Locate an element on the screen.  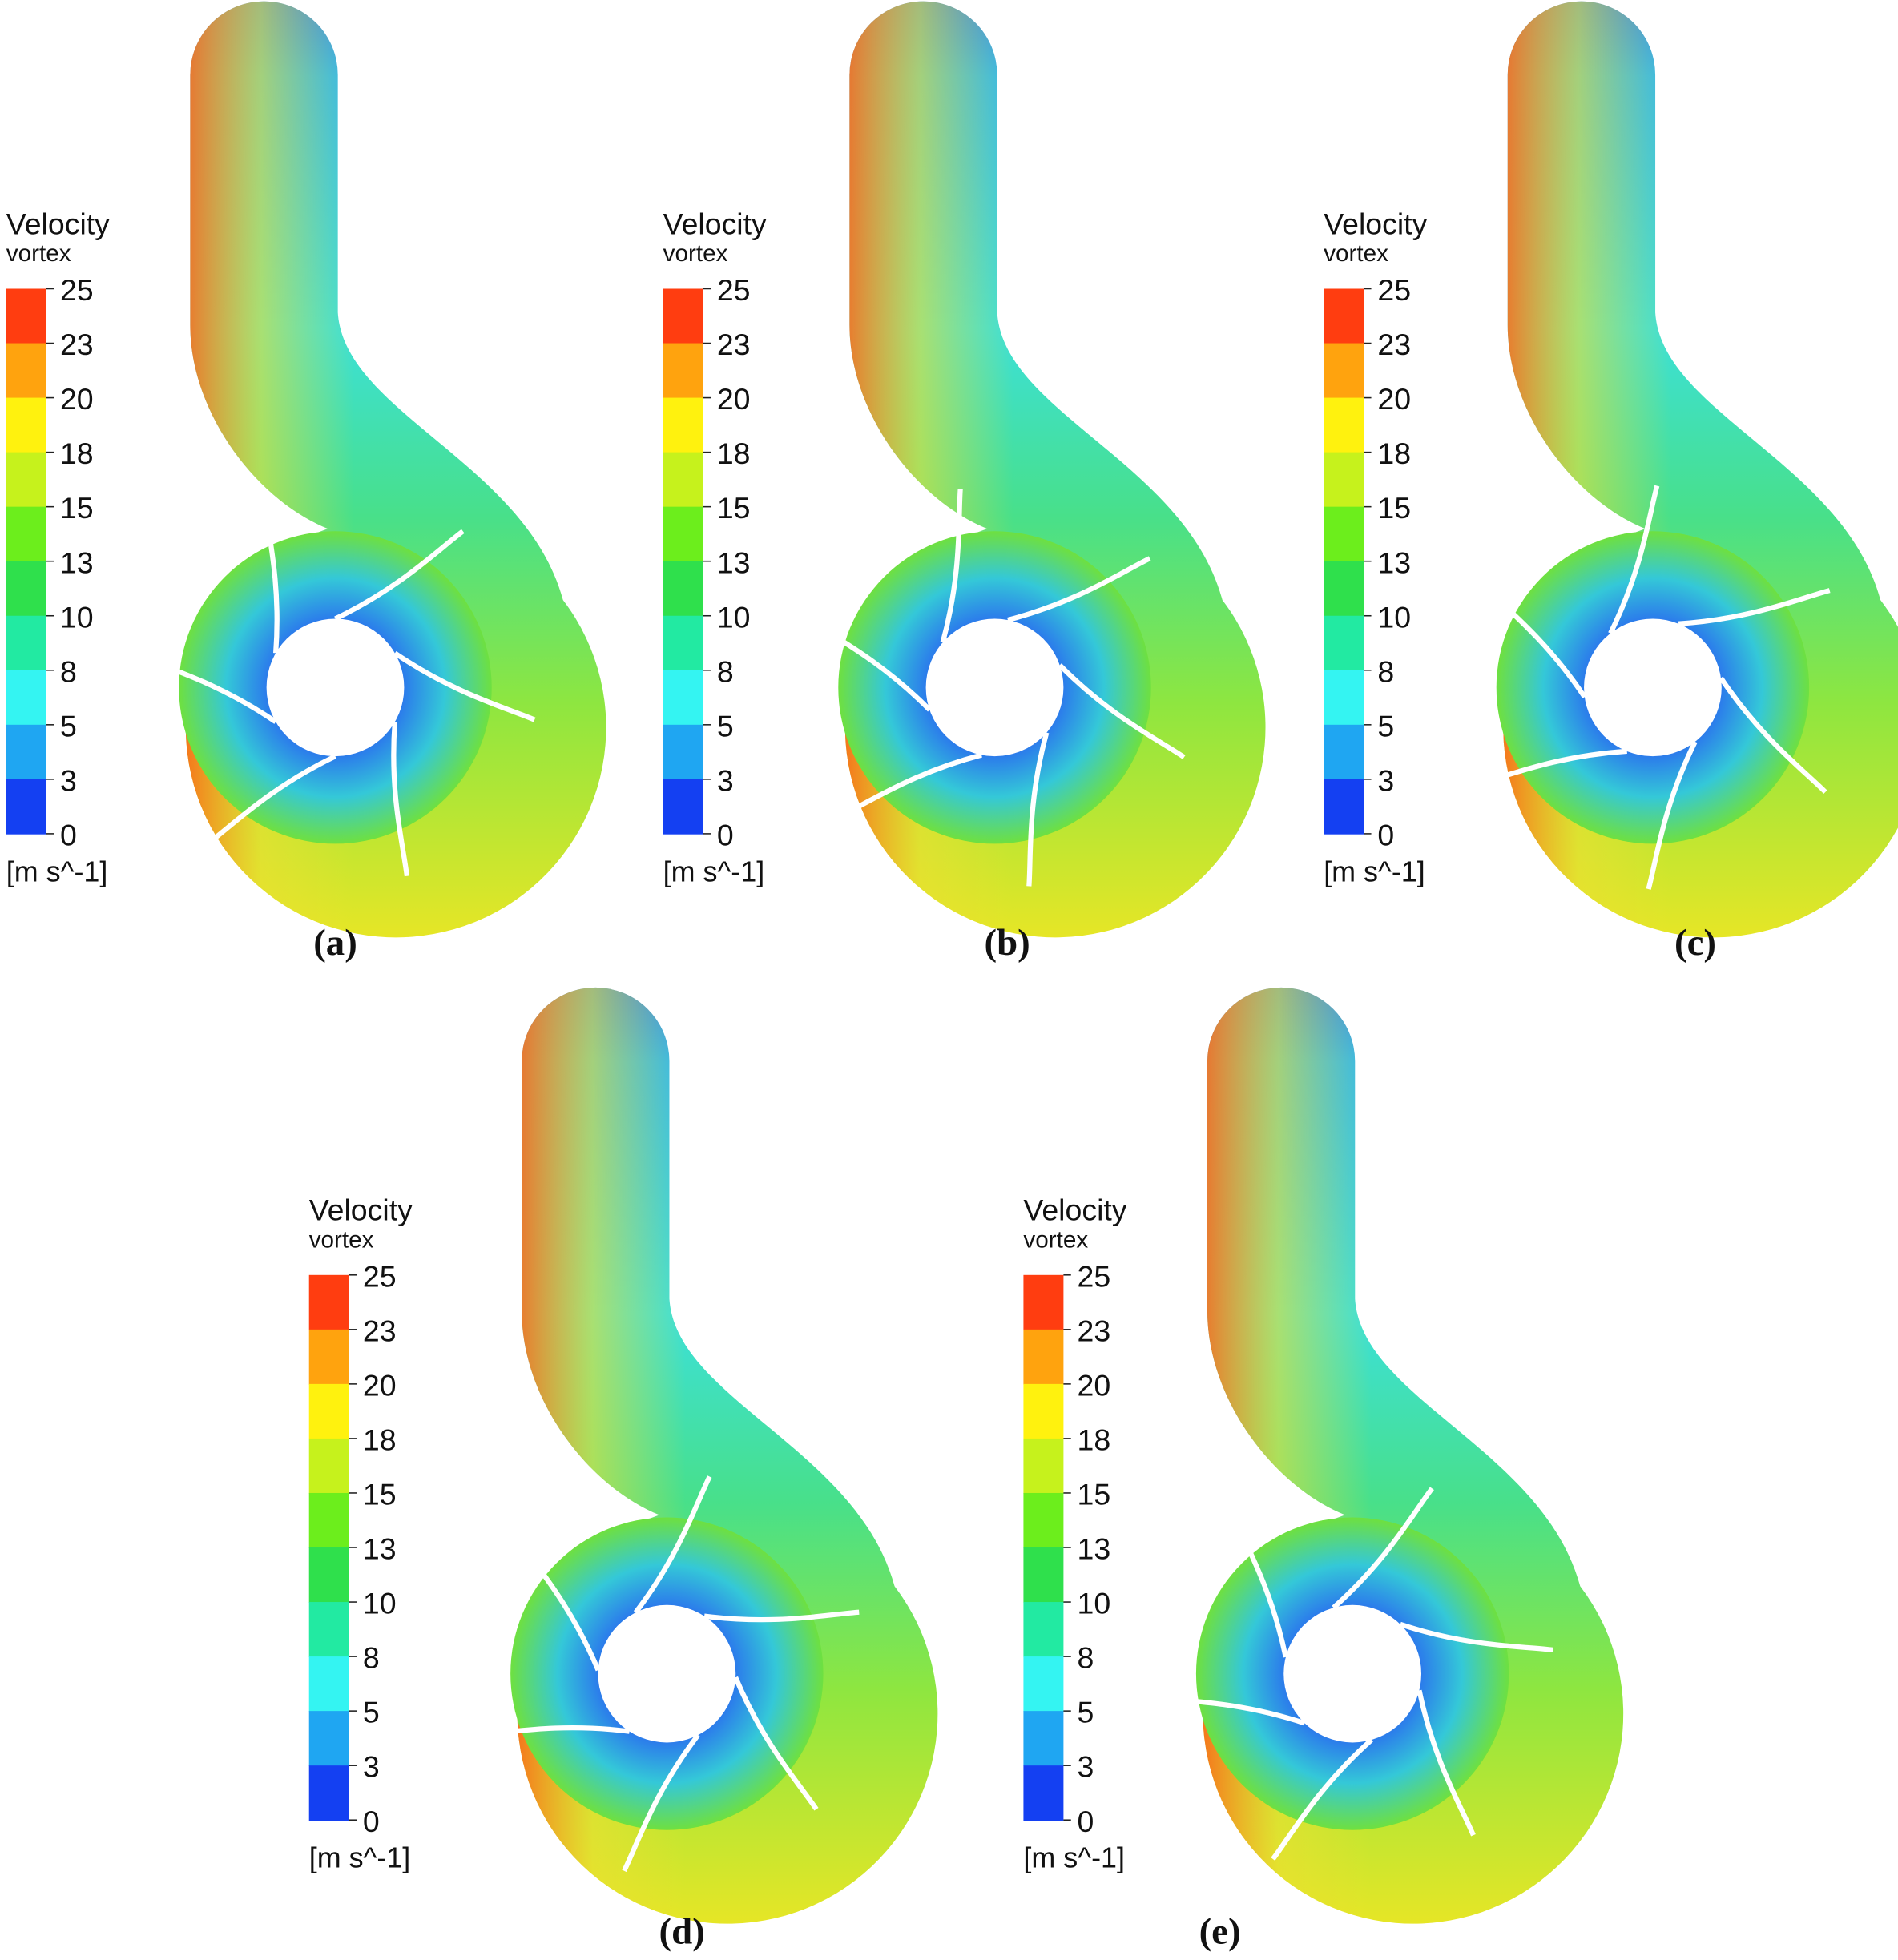
panel-label: (d) is located at coordinates (681, 1932).